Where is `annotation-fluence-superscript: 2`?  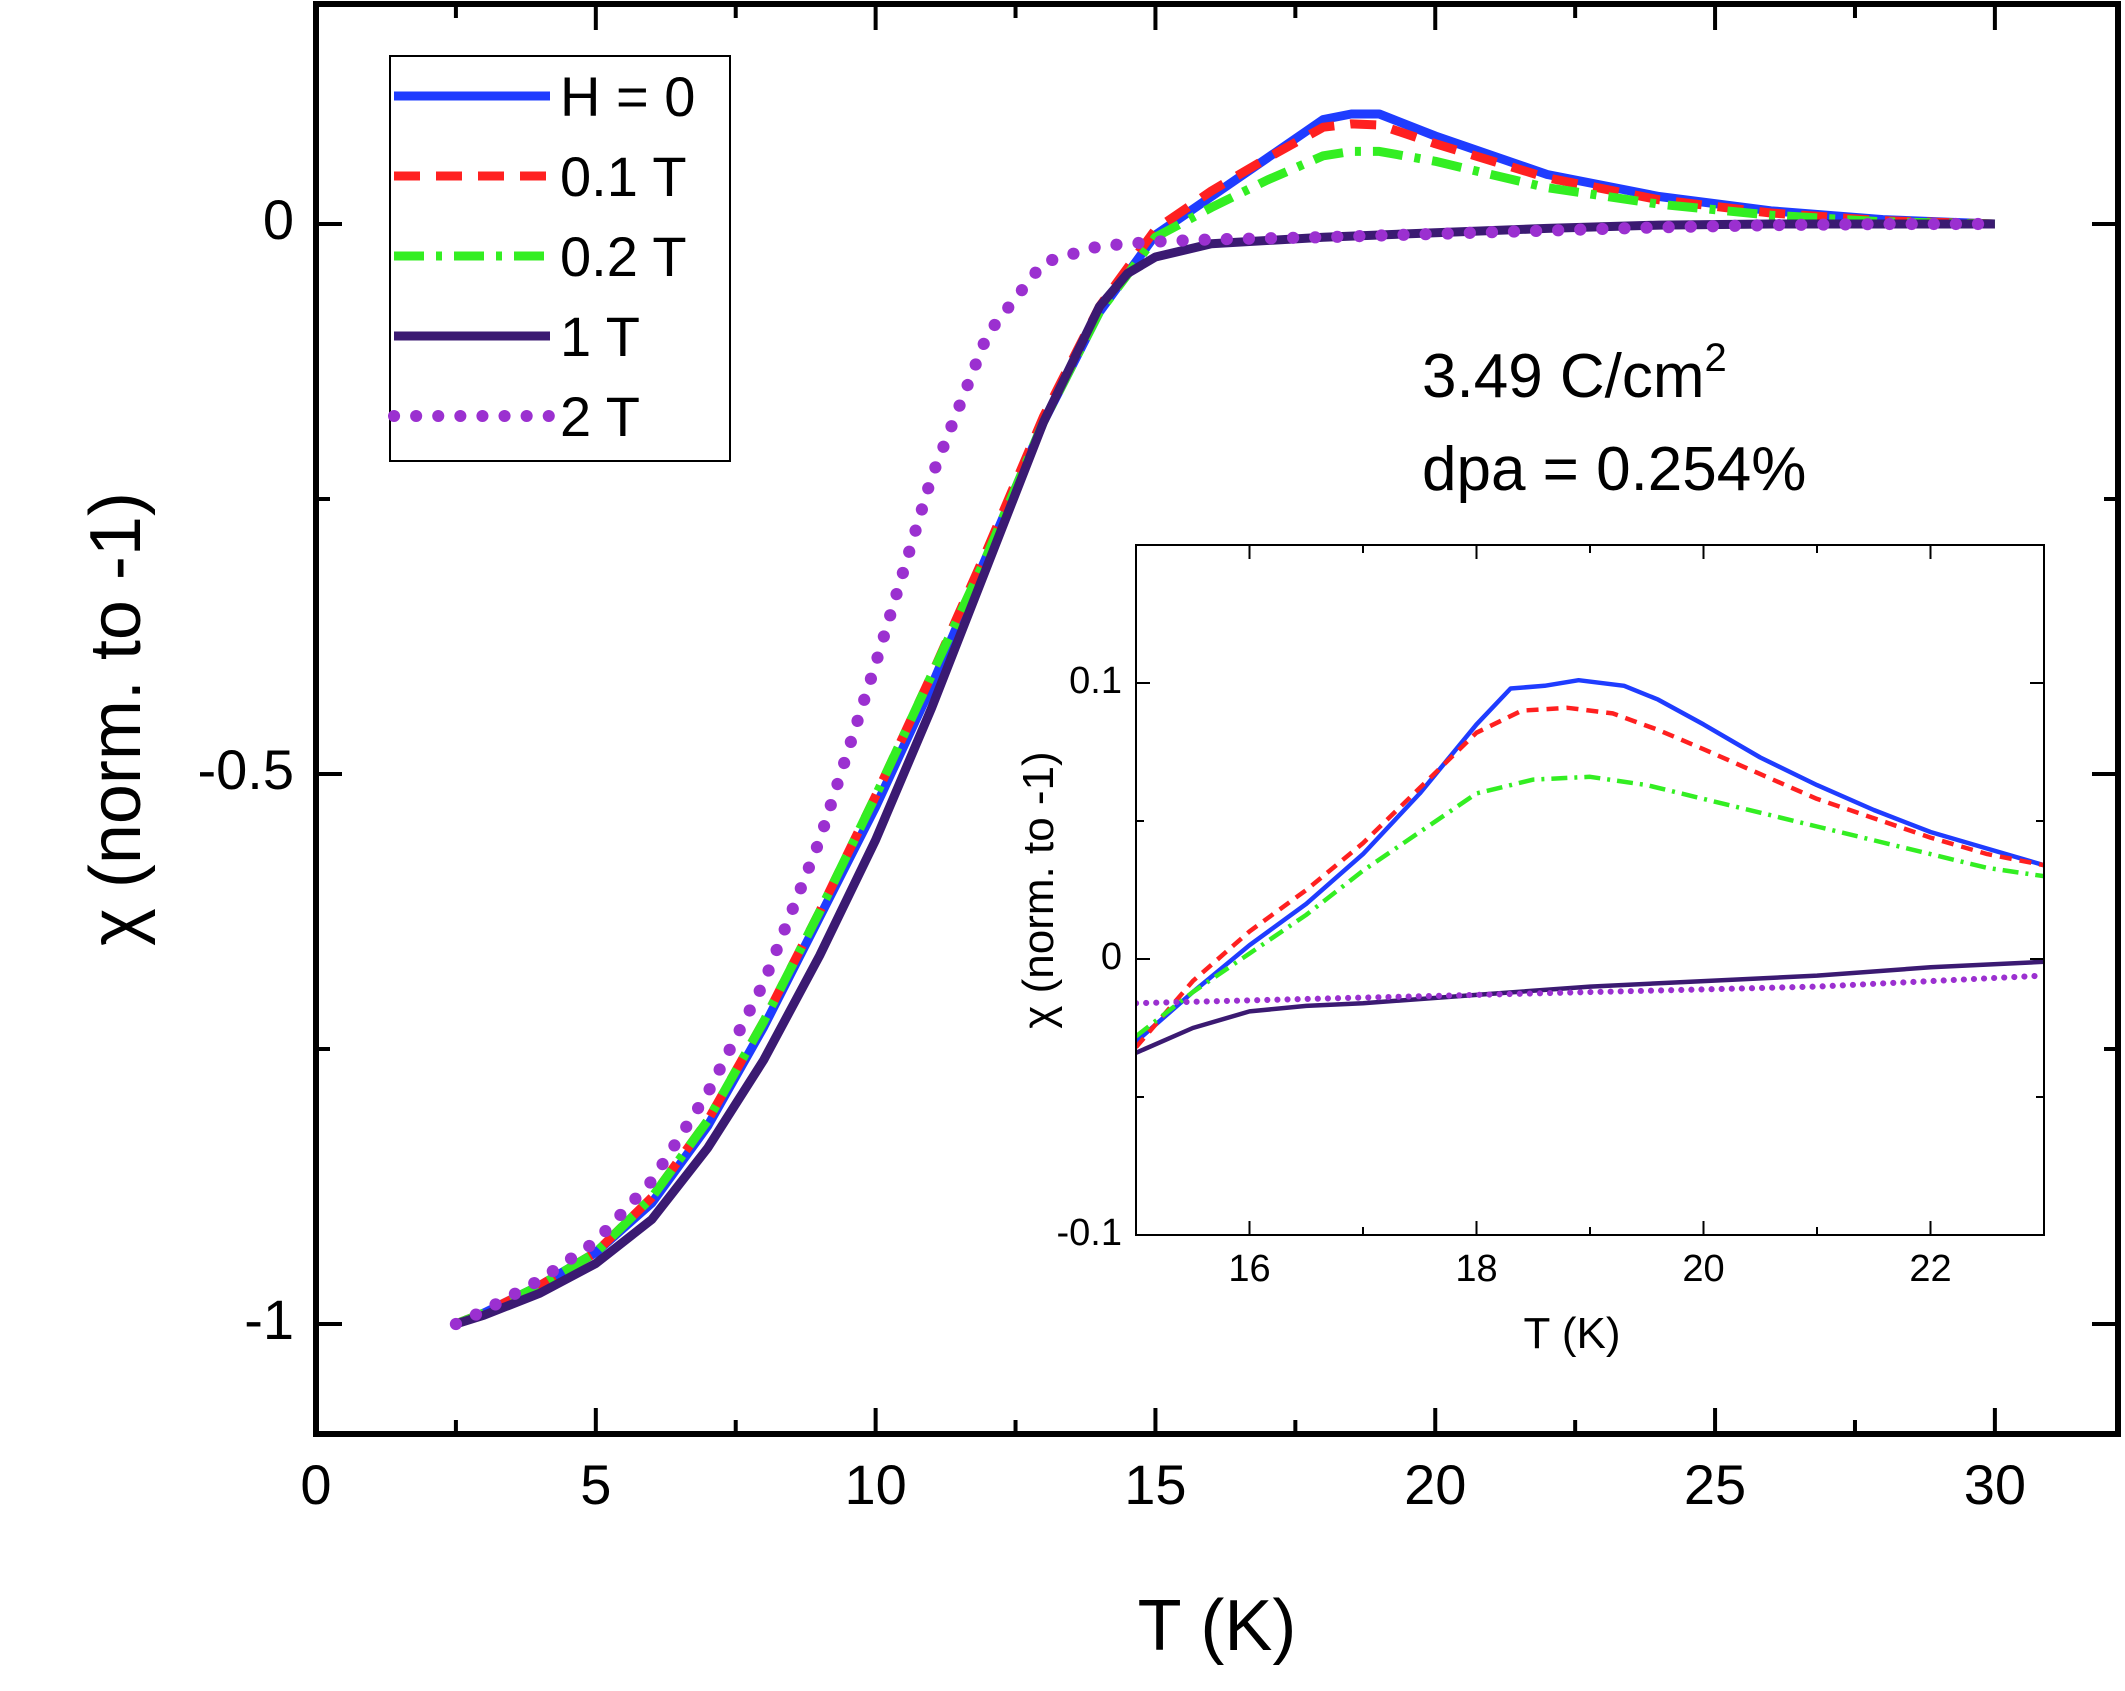 annotation-fluence-superscript: 2 is located at coordinates (1716, 358).